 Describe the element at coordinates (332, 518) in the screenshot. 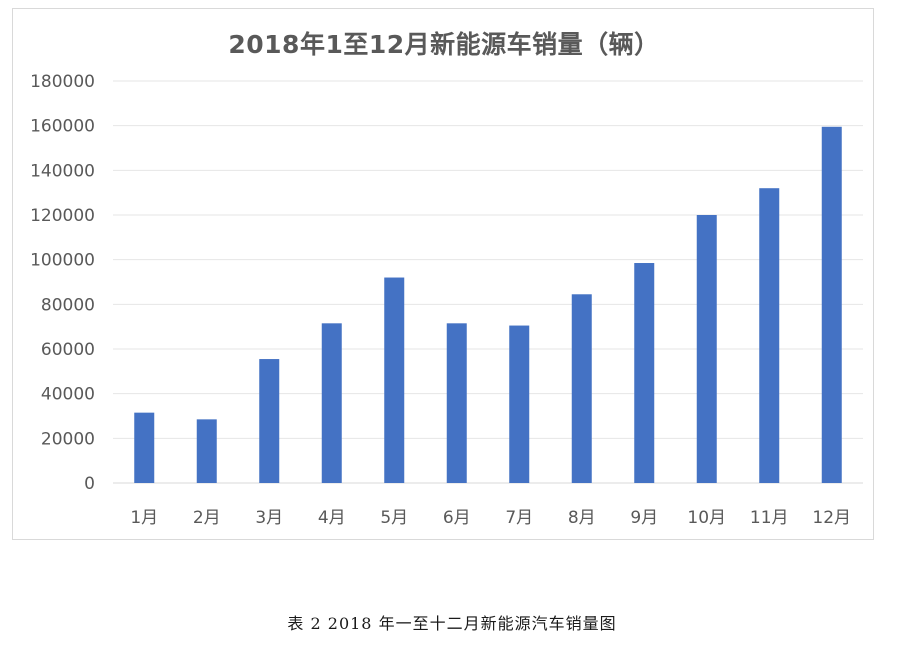

I see `x-tick-label: 4月` at that location.